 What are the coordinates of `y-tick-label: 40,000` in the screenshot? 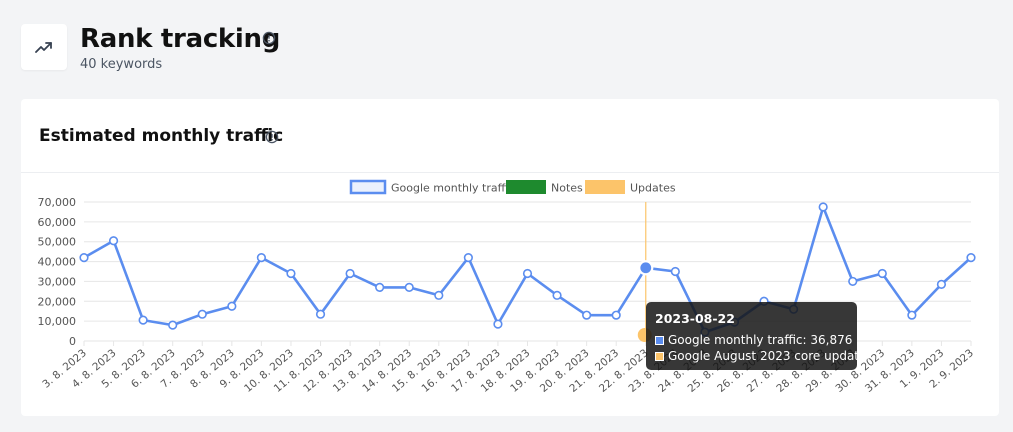 It's located at (57, 262).